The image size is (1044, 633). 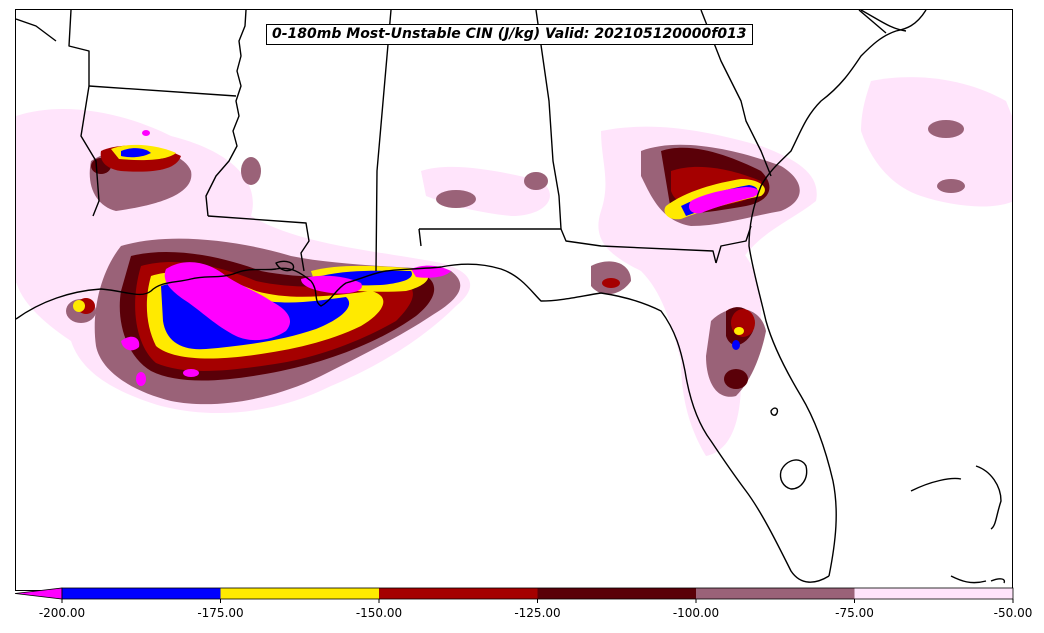 I want to click on lake-pontchartrain, so click(x=285, y=266).